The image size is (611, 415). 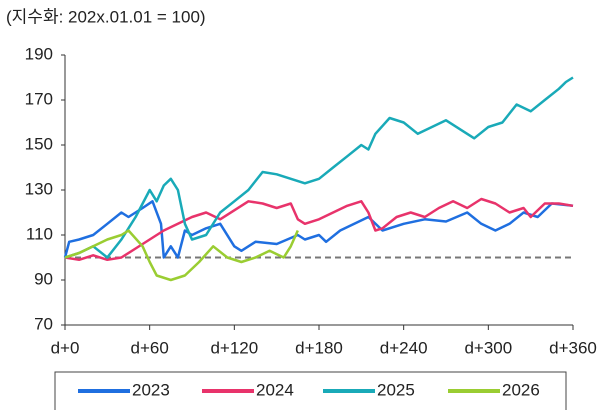 I want to click on x-tick-label: d+0, so click(x=65, y=347).